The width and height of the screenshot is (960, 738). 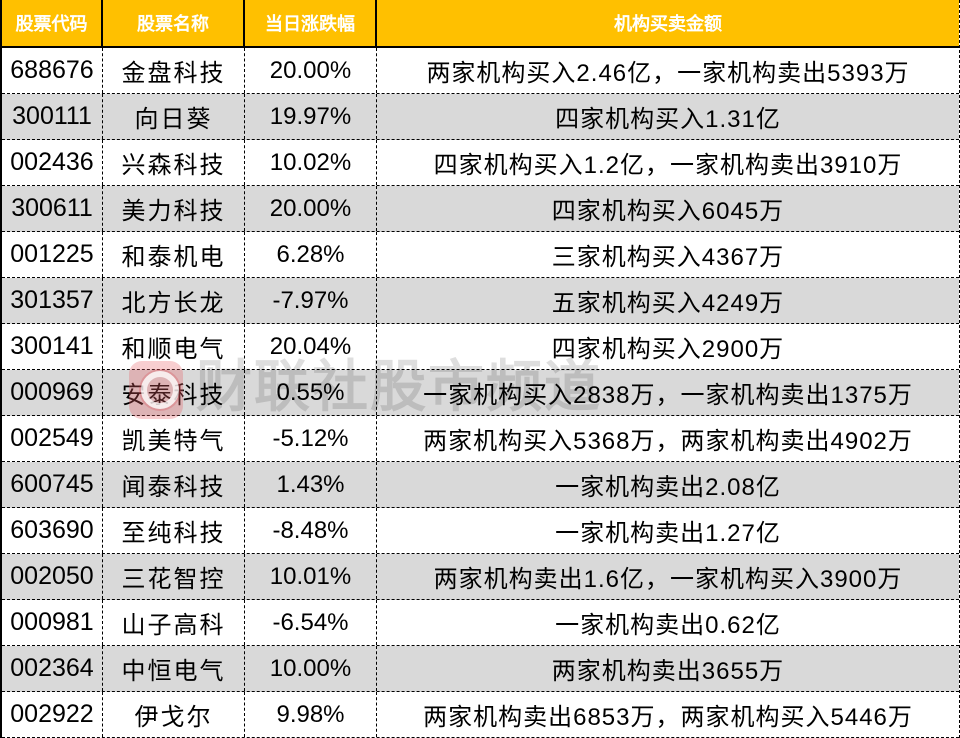 I want to click on stock-code-cell: 002364, so click(x=52, y=668).